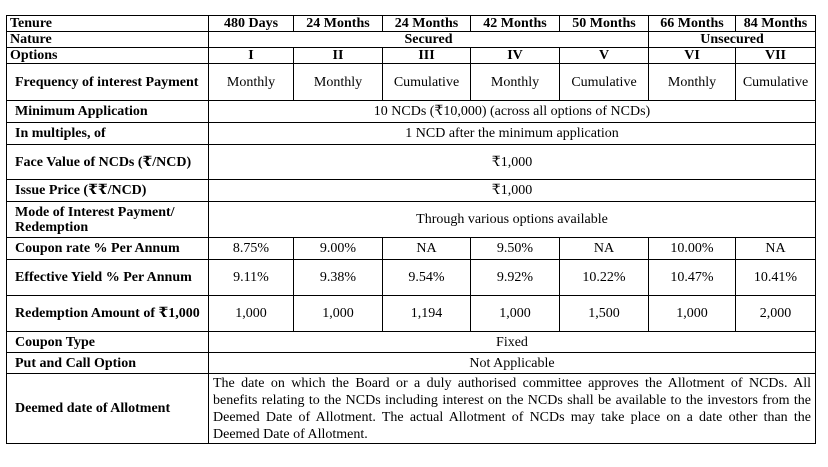  I want to click on issue-price-value: ₹1,000, so click(512, 190).